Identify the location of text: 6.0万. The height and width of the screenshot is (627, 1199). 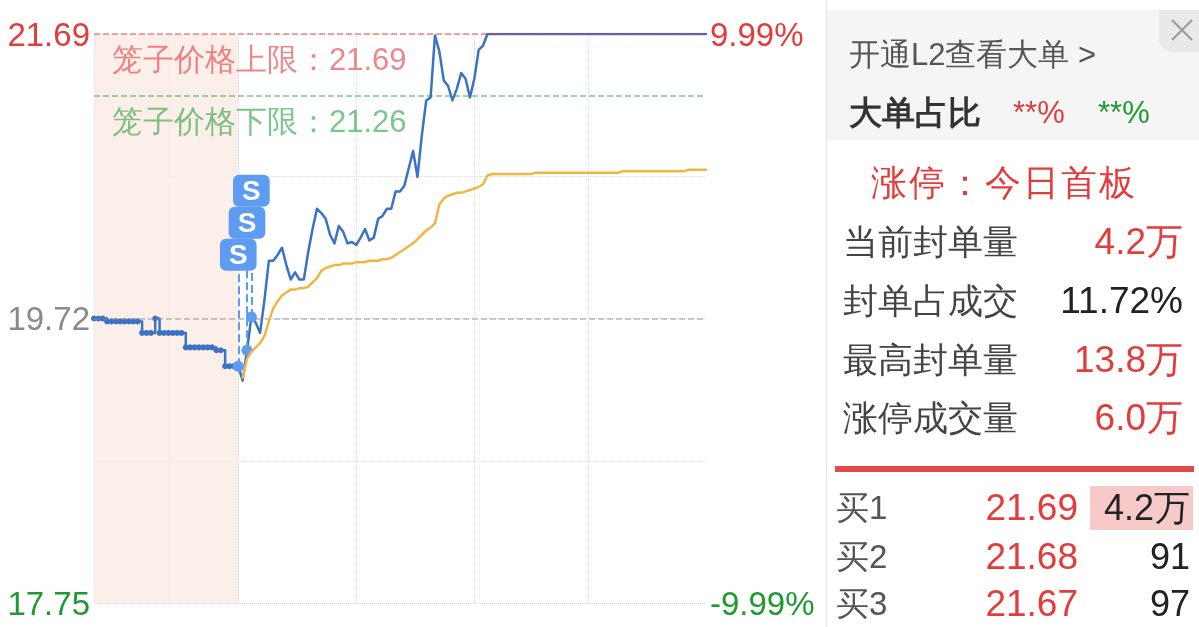
(1138, 417).